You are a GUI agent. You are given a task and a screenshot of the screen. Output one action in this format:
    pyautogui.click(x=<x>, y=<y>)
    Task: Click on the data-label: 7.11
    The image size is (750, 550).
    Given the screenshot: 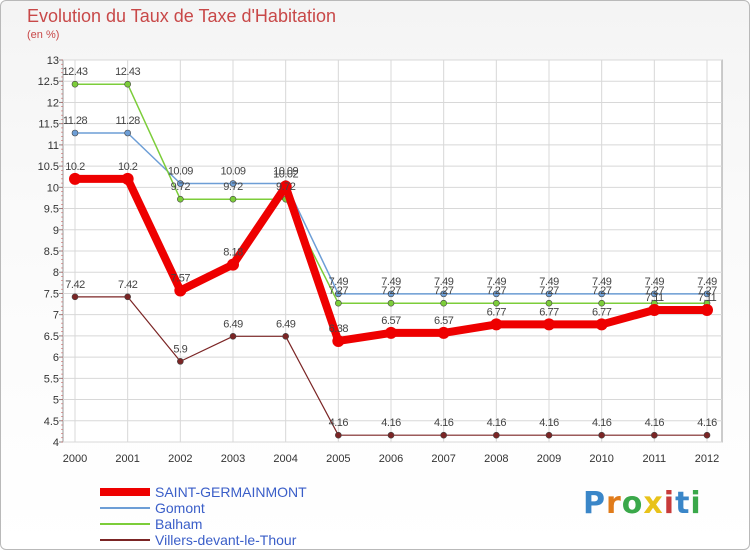 What is the action you would take?
    pyautogui.click(x=654, y=298)
    